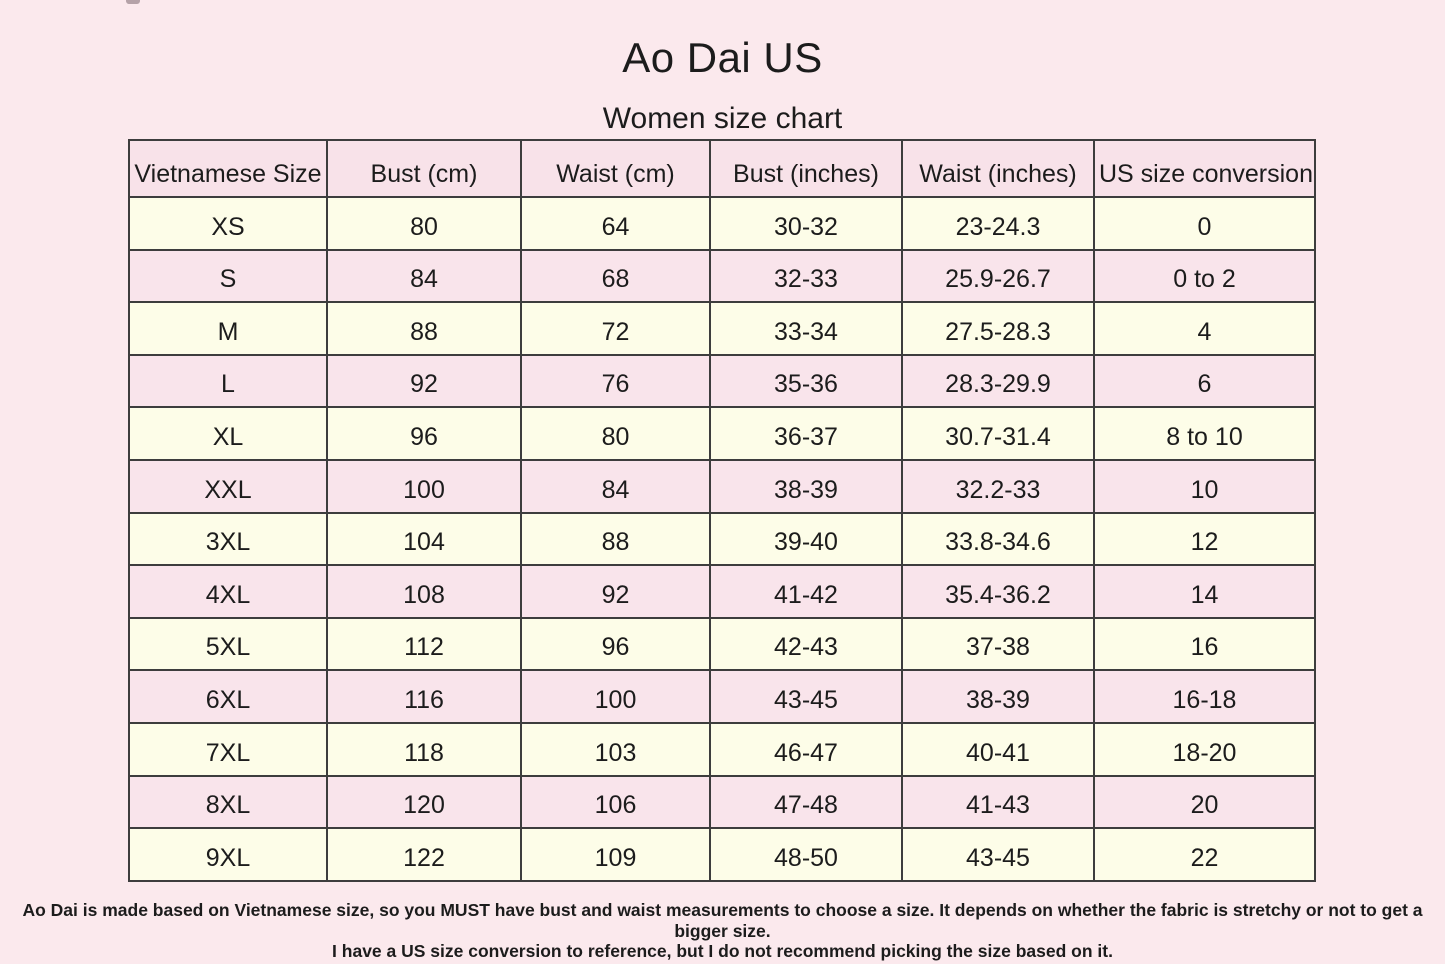 The width and height of the screenshot is (1445, 964). Describe the element at coordinates (424, 539) in the screenshot. I see `value-cell: 104` at that location.